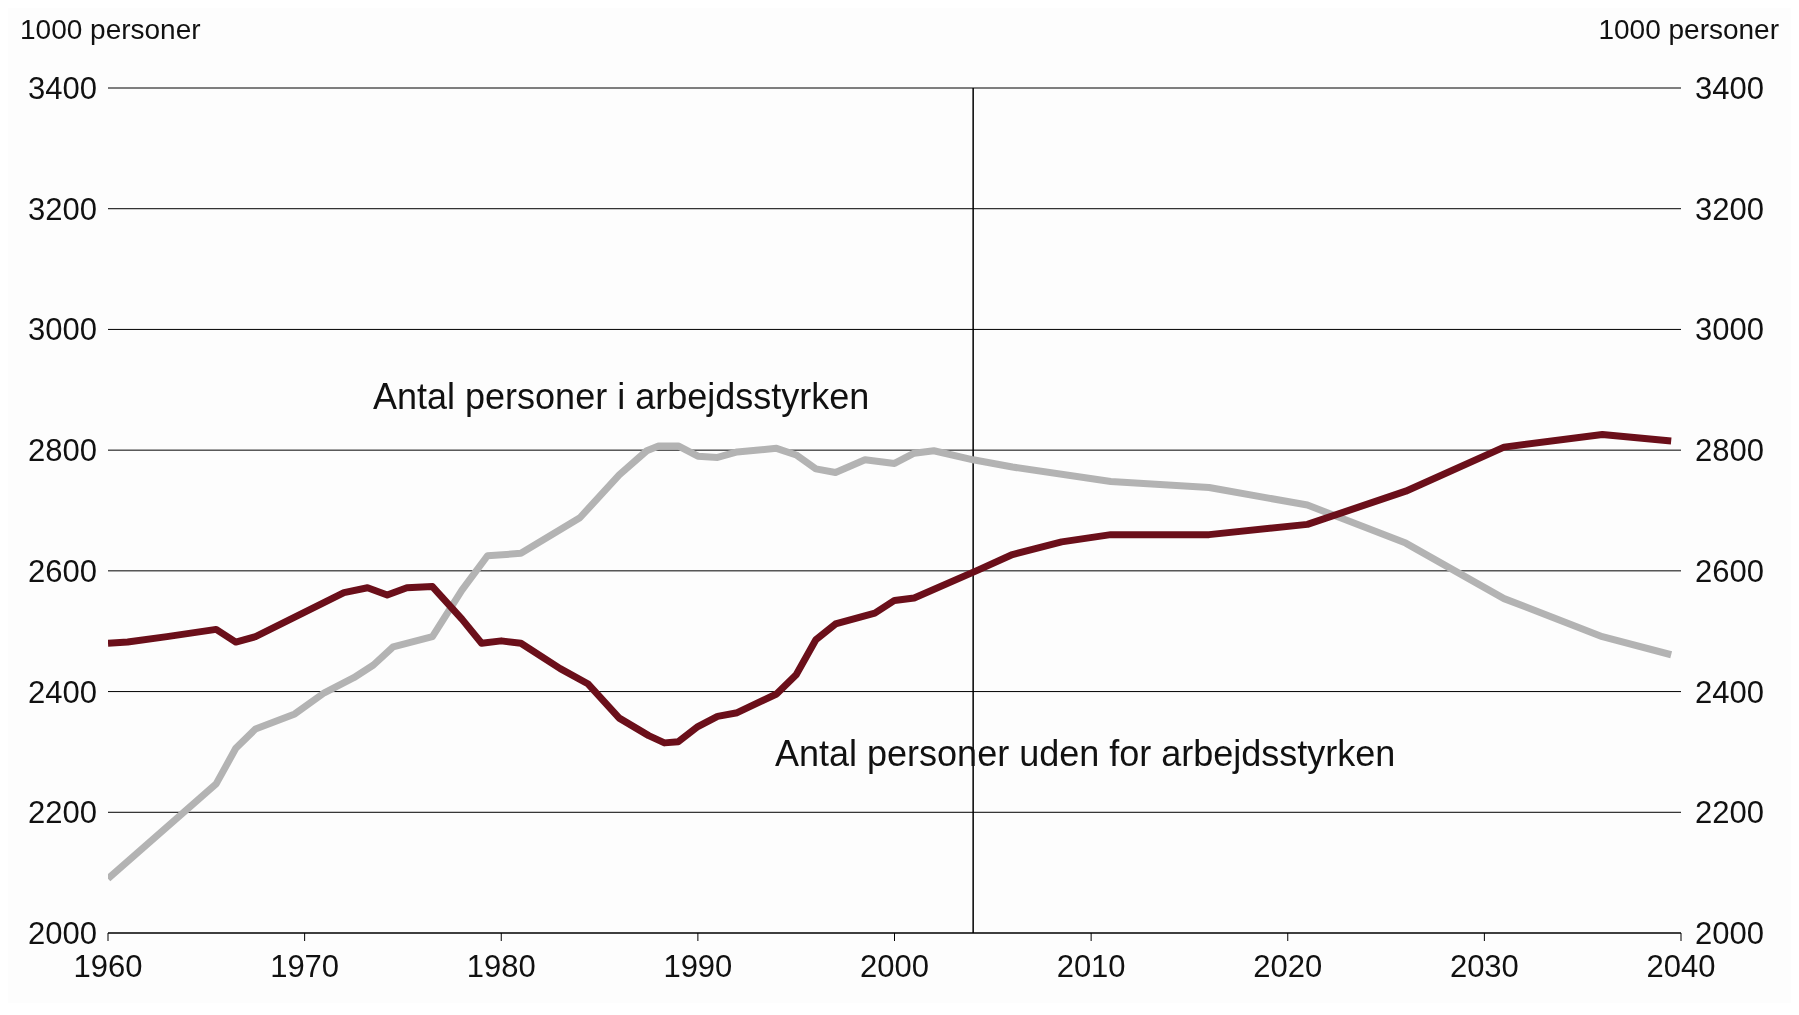 The height and width of the screenshot is (1015, 1799). Describe the element at coordinates (62, 451) in the screenshot. I see `y-tick-label: 2800` at that location.